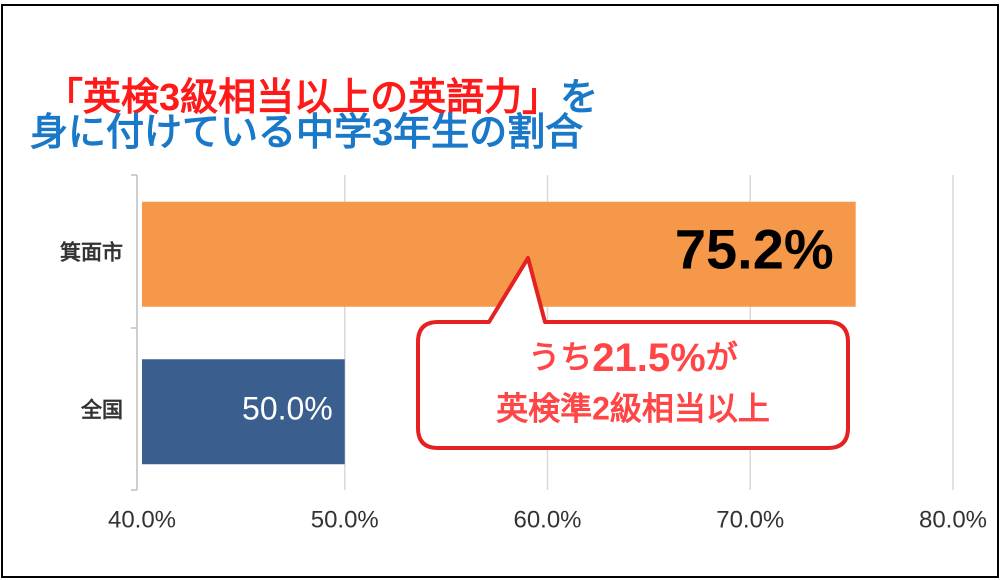 This screenshot has height=580, width=1001. I want to click on x-tick-label: 40.0%, so click(142, 519).